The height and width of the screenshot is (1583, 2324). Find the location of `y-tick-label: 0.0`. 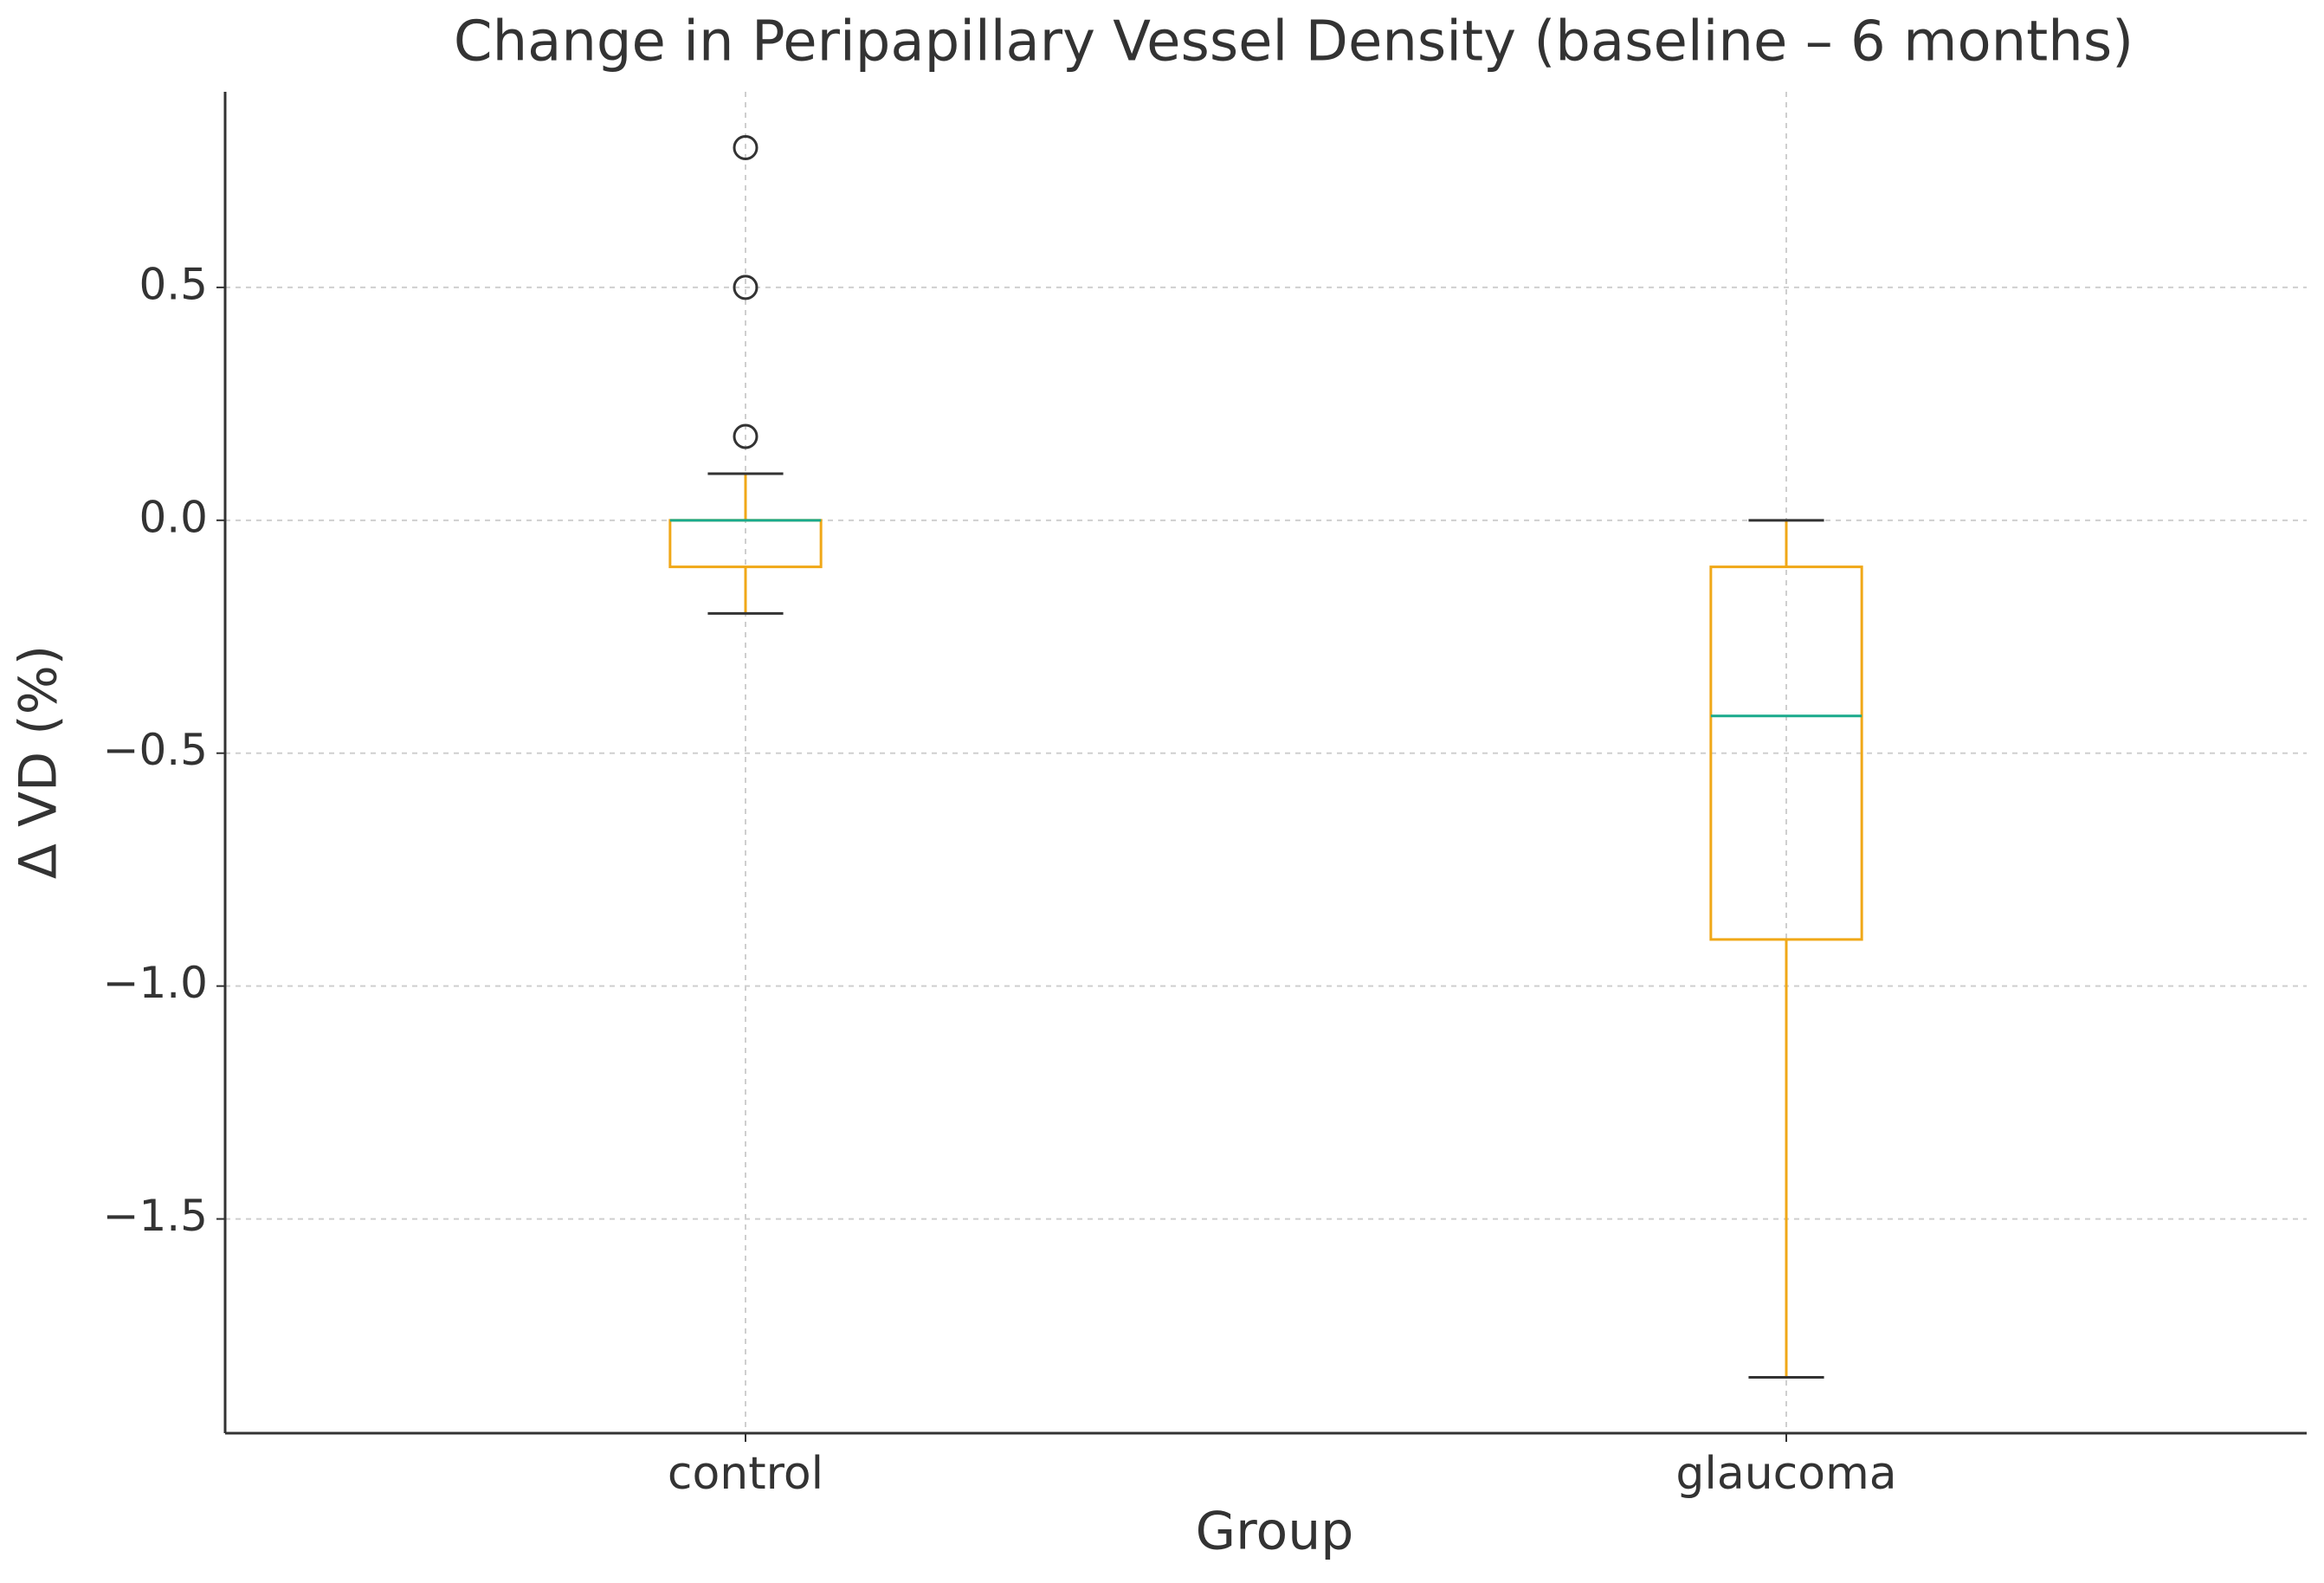

y-tick-label: 0.0 is located at coordinates (173, 517).